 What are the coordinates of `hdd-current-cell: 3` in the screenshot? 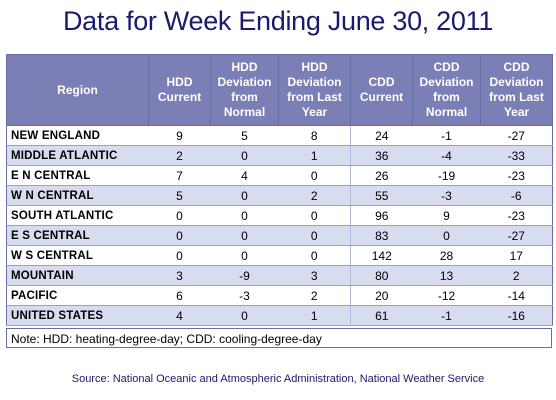 It's located at (179, 275).